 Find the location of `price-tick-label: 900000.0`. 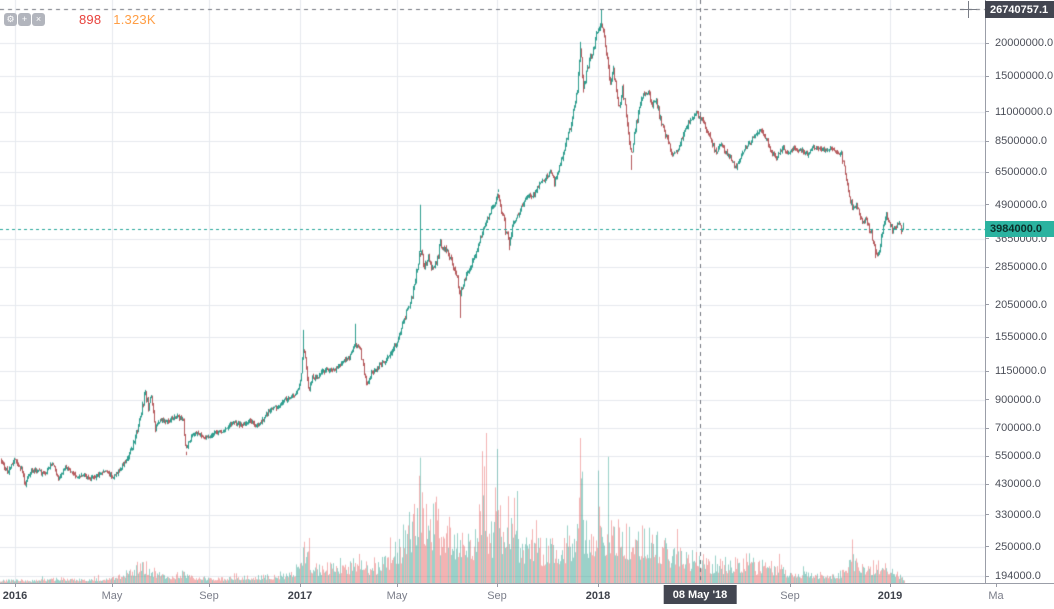

price-tick-label: 900000.0 is located at coordinates (1013, 400).